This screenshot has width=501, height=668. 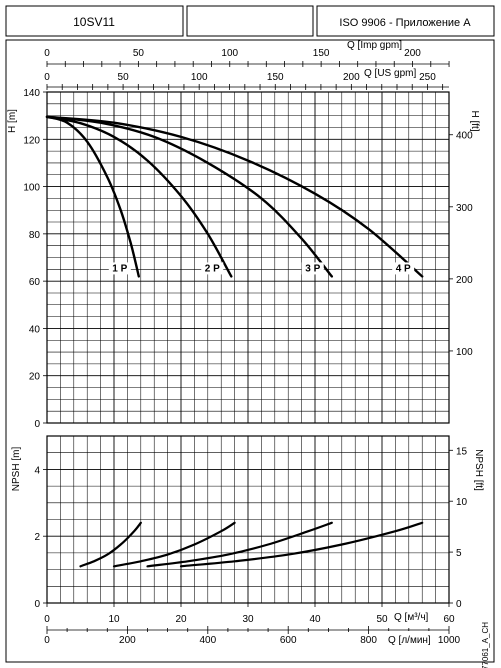 I want to click on top-axis-us-tick-label: 200, so click(x=351, y=77).